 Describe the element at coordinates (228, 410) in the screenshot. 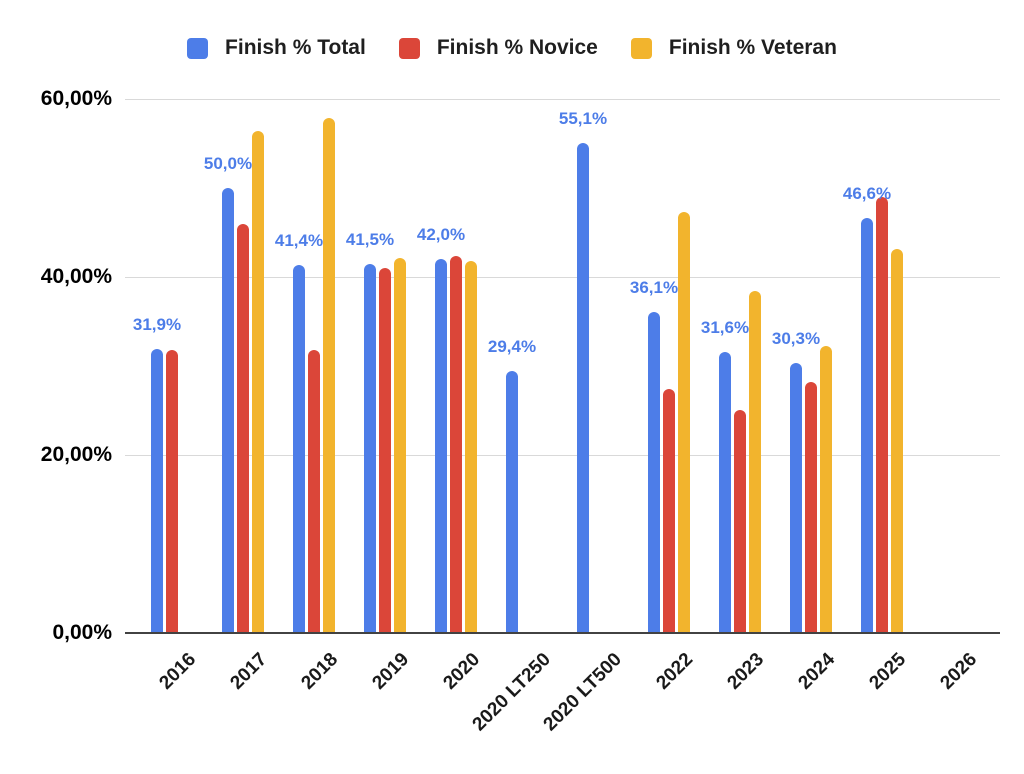

I see `bar-2017-finish-total` at that location.